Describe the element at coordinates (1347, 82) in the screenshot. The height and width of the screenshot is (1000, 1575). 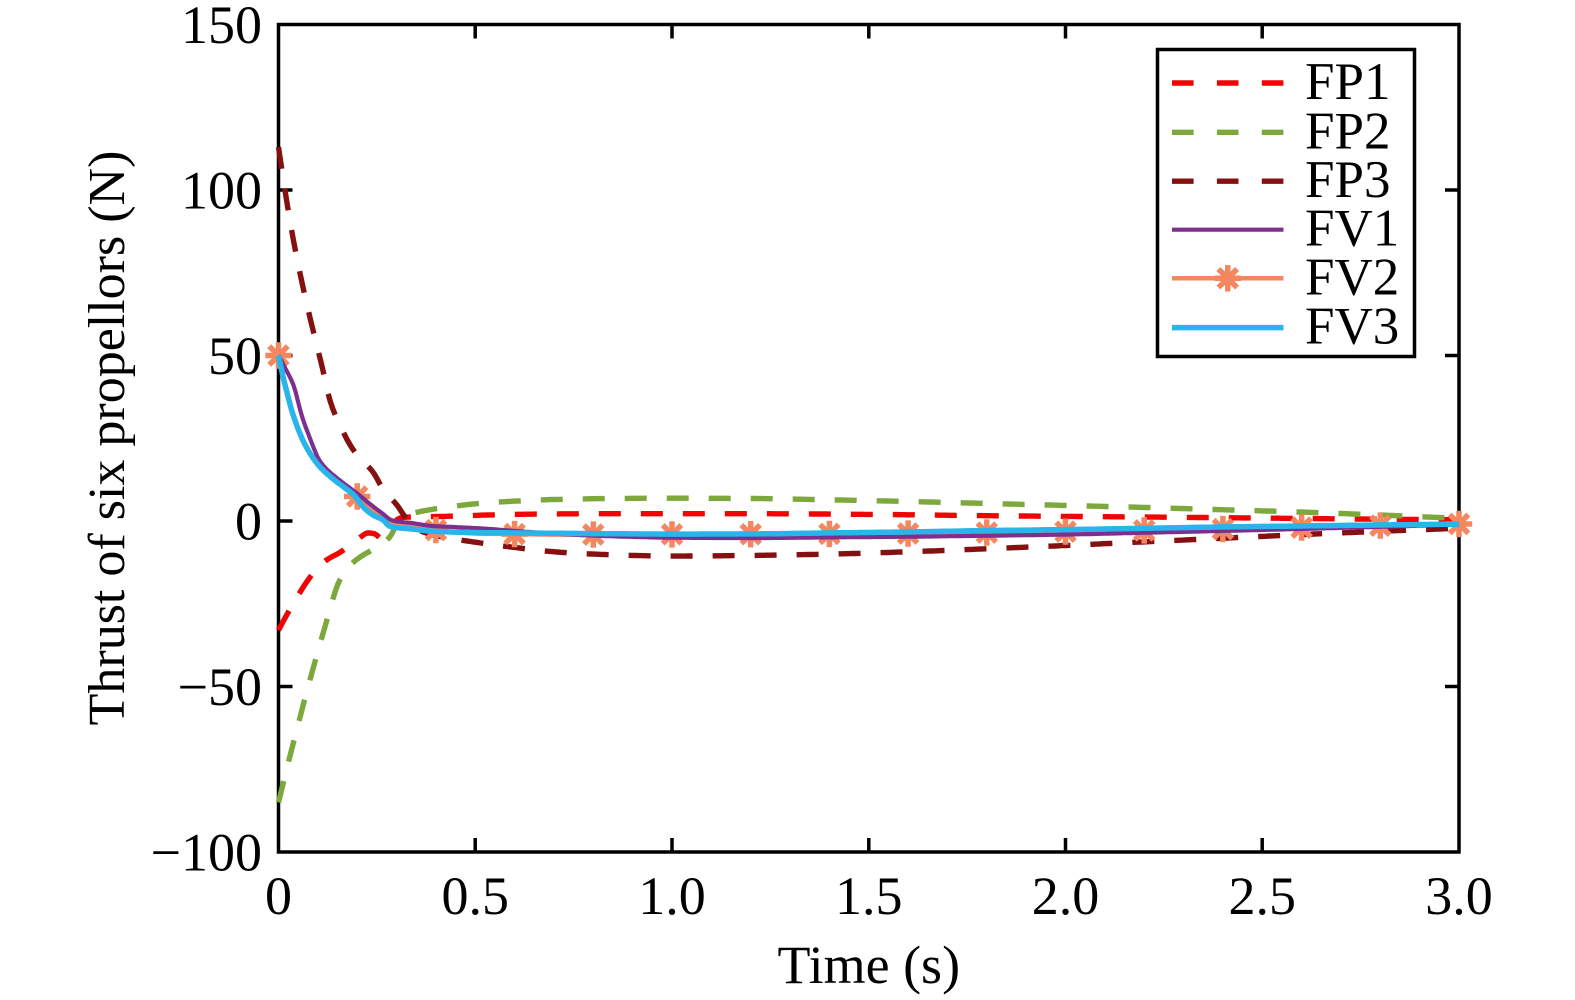
I see `svg-text: FP1` at that location.